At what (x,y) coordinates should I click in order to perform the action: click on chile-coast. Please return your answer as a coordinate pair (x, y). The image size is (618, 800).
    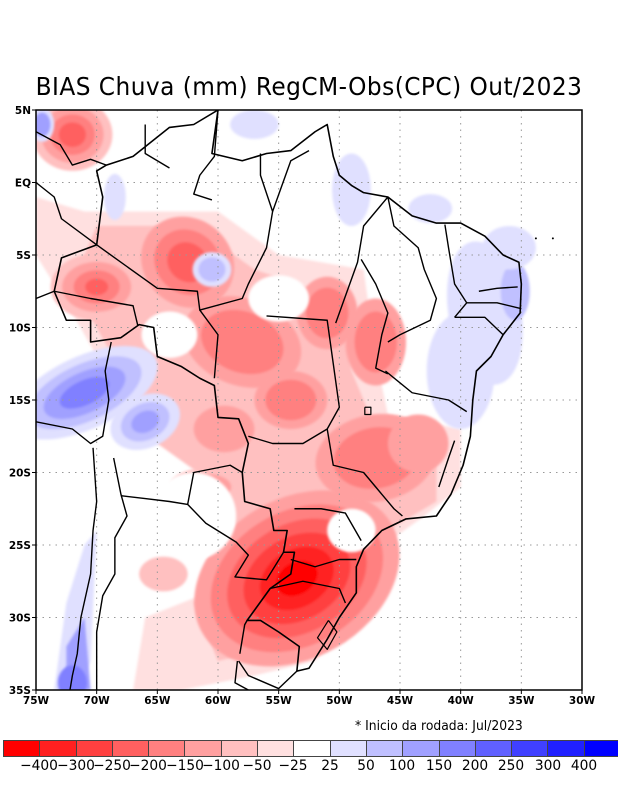
    Looking at the image, I should click on (83, 568).